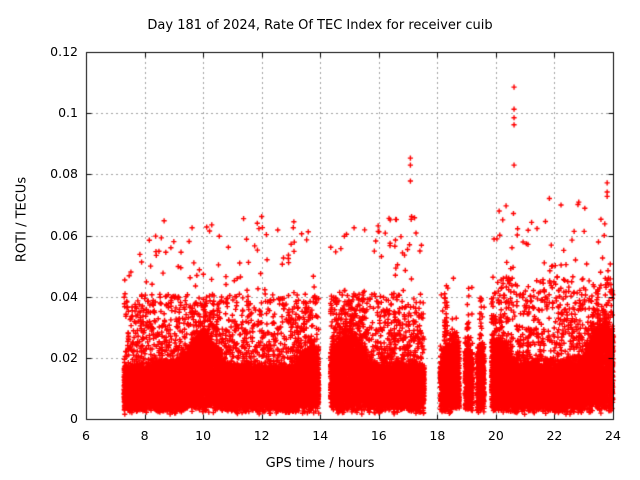 Image resolution: width=640 pixels, height=480 pixels. What do you see at coordinates (495, 435) in the screenshot?
I see `x-tick-label: 20` at bounding box center [495, 435].